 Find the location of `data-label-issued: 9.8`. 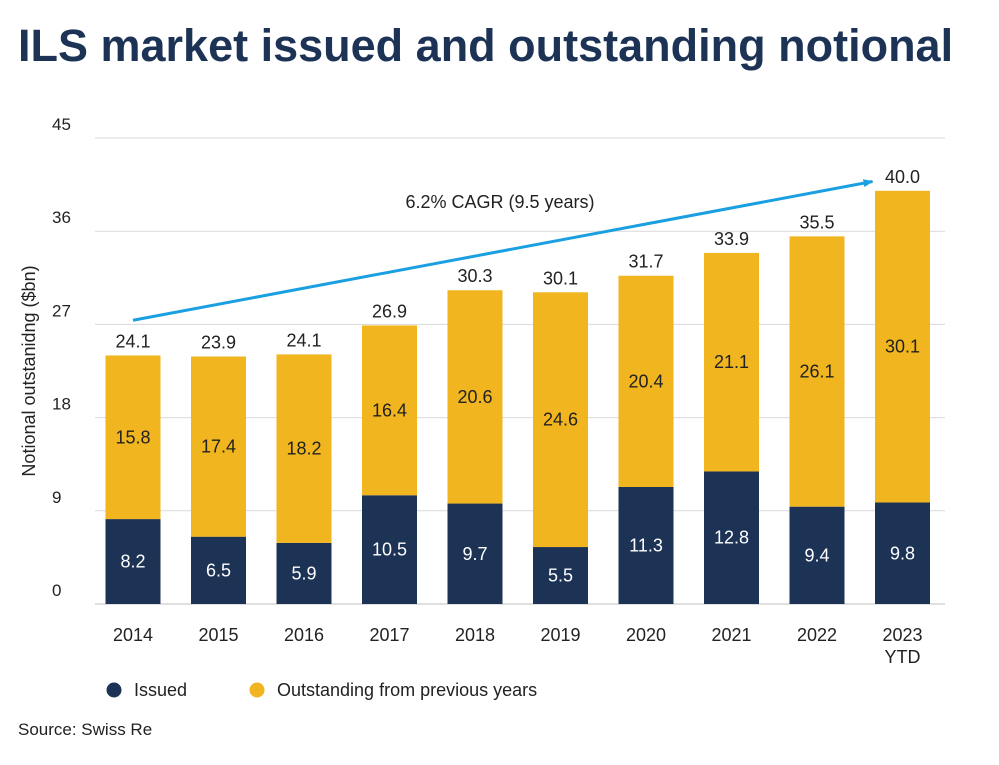

data-label-issued: 9.8 is located at coordinates (902, 553).